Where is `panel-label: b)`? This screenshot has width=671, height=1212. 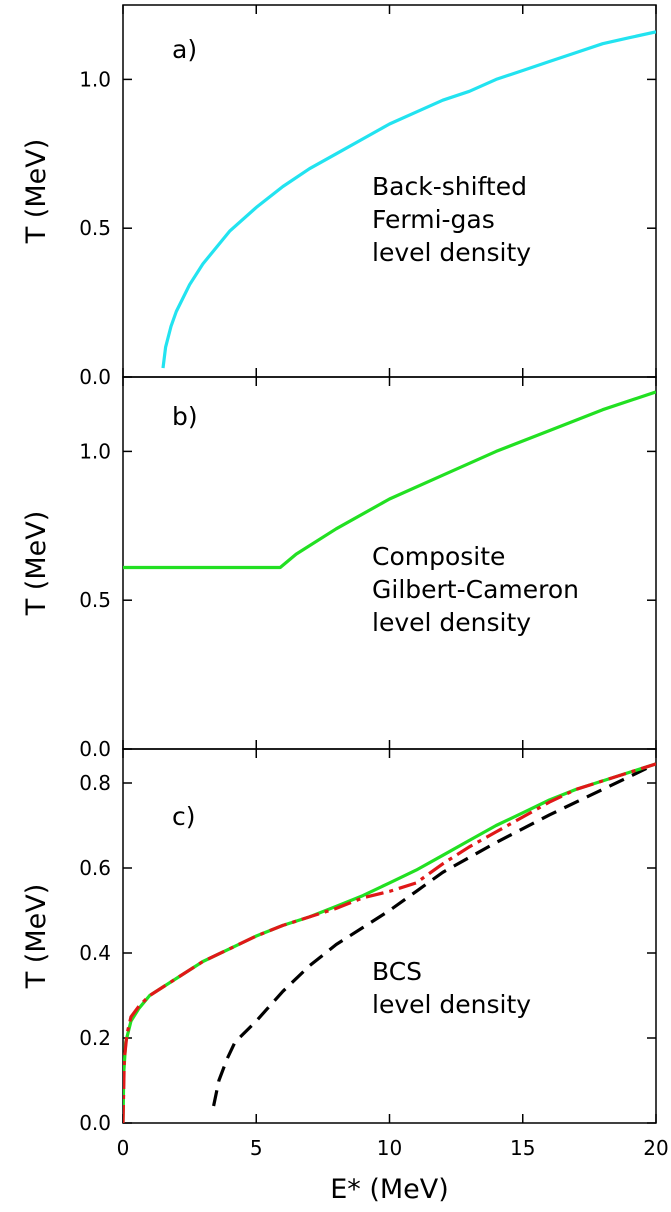 panel-label: b) is located at coordinates (185, 416).